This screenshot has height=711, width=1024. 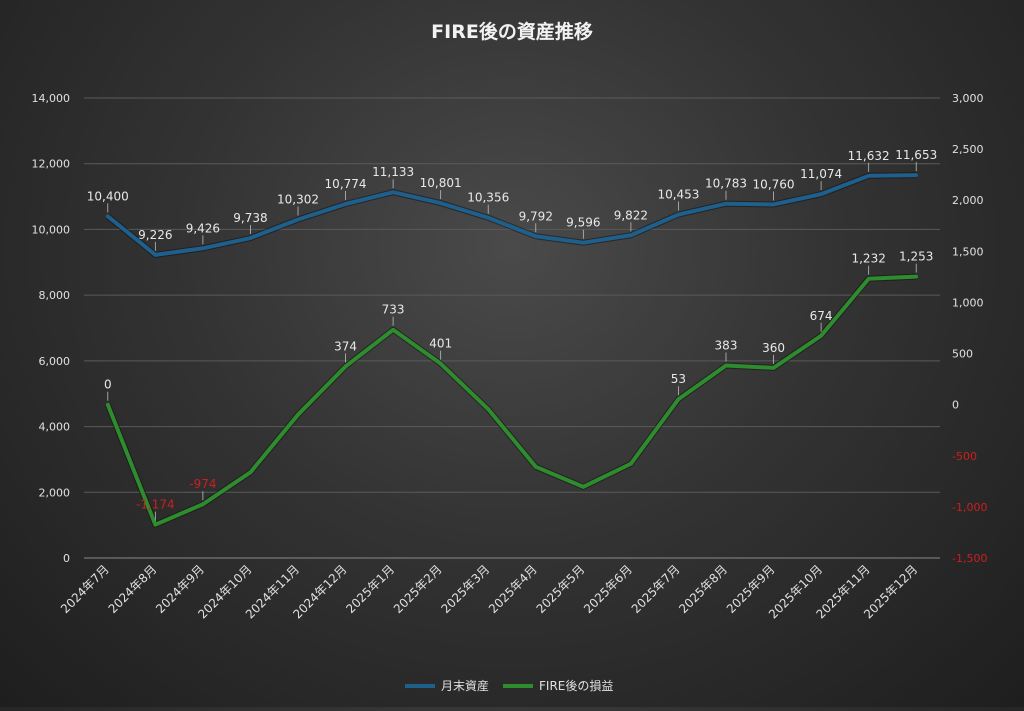 What do you see at coordinates (916, 257) in the screenshot?
I see `data-label: 1,253` at bounding box center [916, 257].